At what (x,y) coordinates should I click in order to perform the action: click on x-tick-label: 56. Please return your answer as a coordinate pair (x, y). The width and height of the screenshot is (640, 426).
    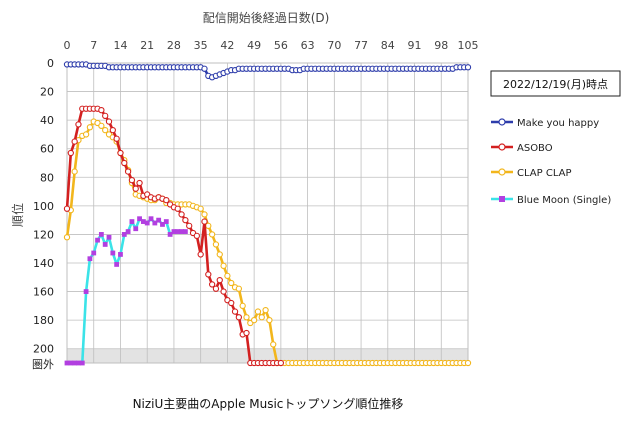
    Looking at the image, I should click on (281, 45).